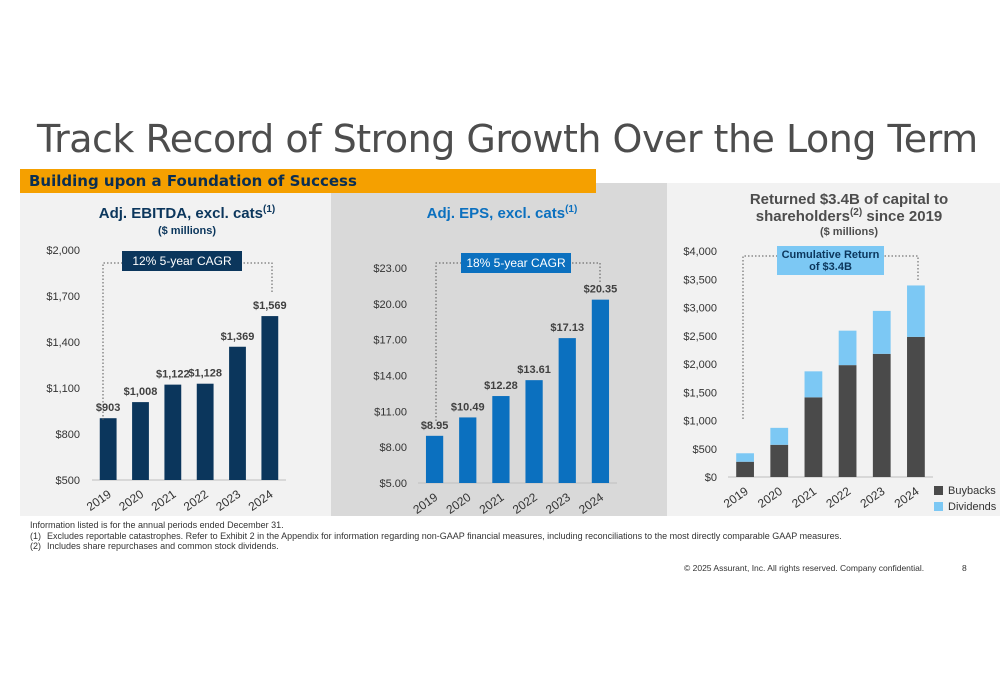 The height and width of the screenshot is (685, 1000). What do you see at coordinates (972, 507) in the screenshot?
I see `legend-label: Dividends` at bounding box center [972, 507].